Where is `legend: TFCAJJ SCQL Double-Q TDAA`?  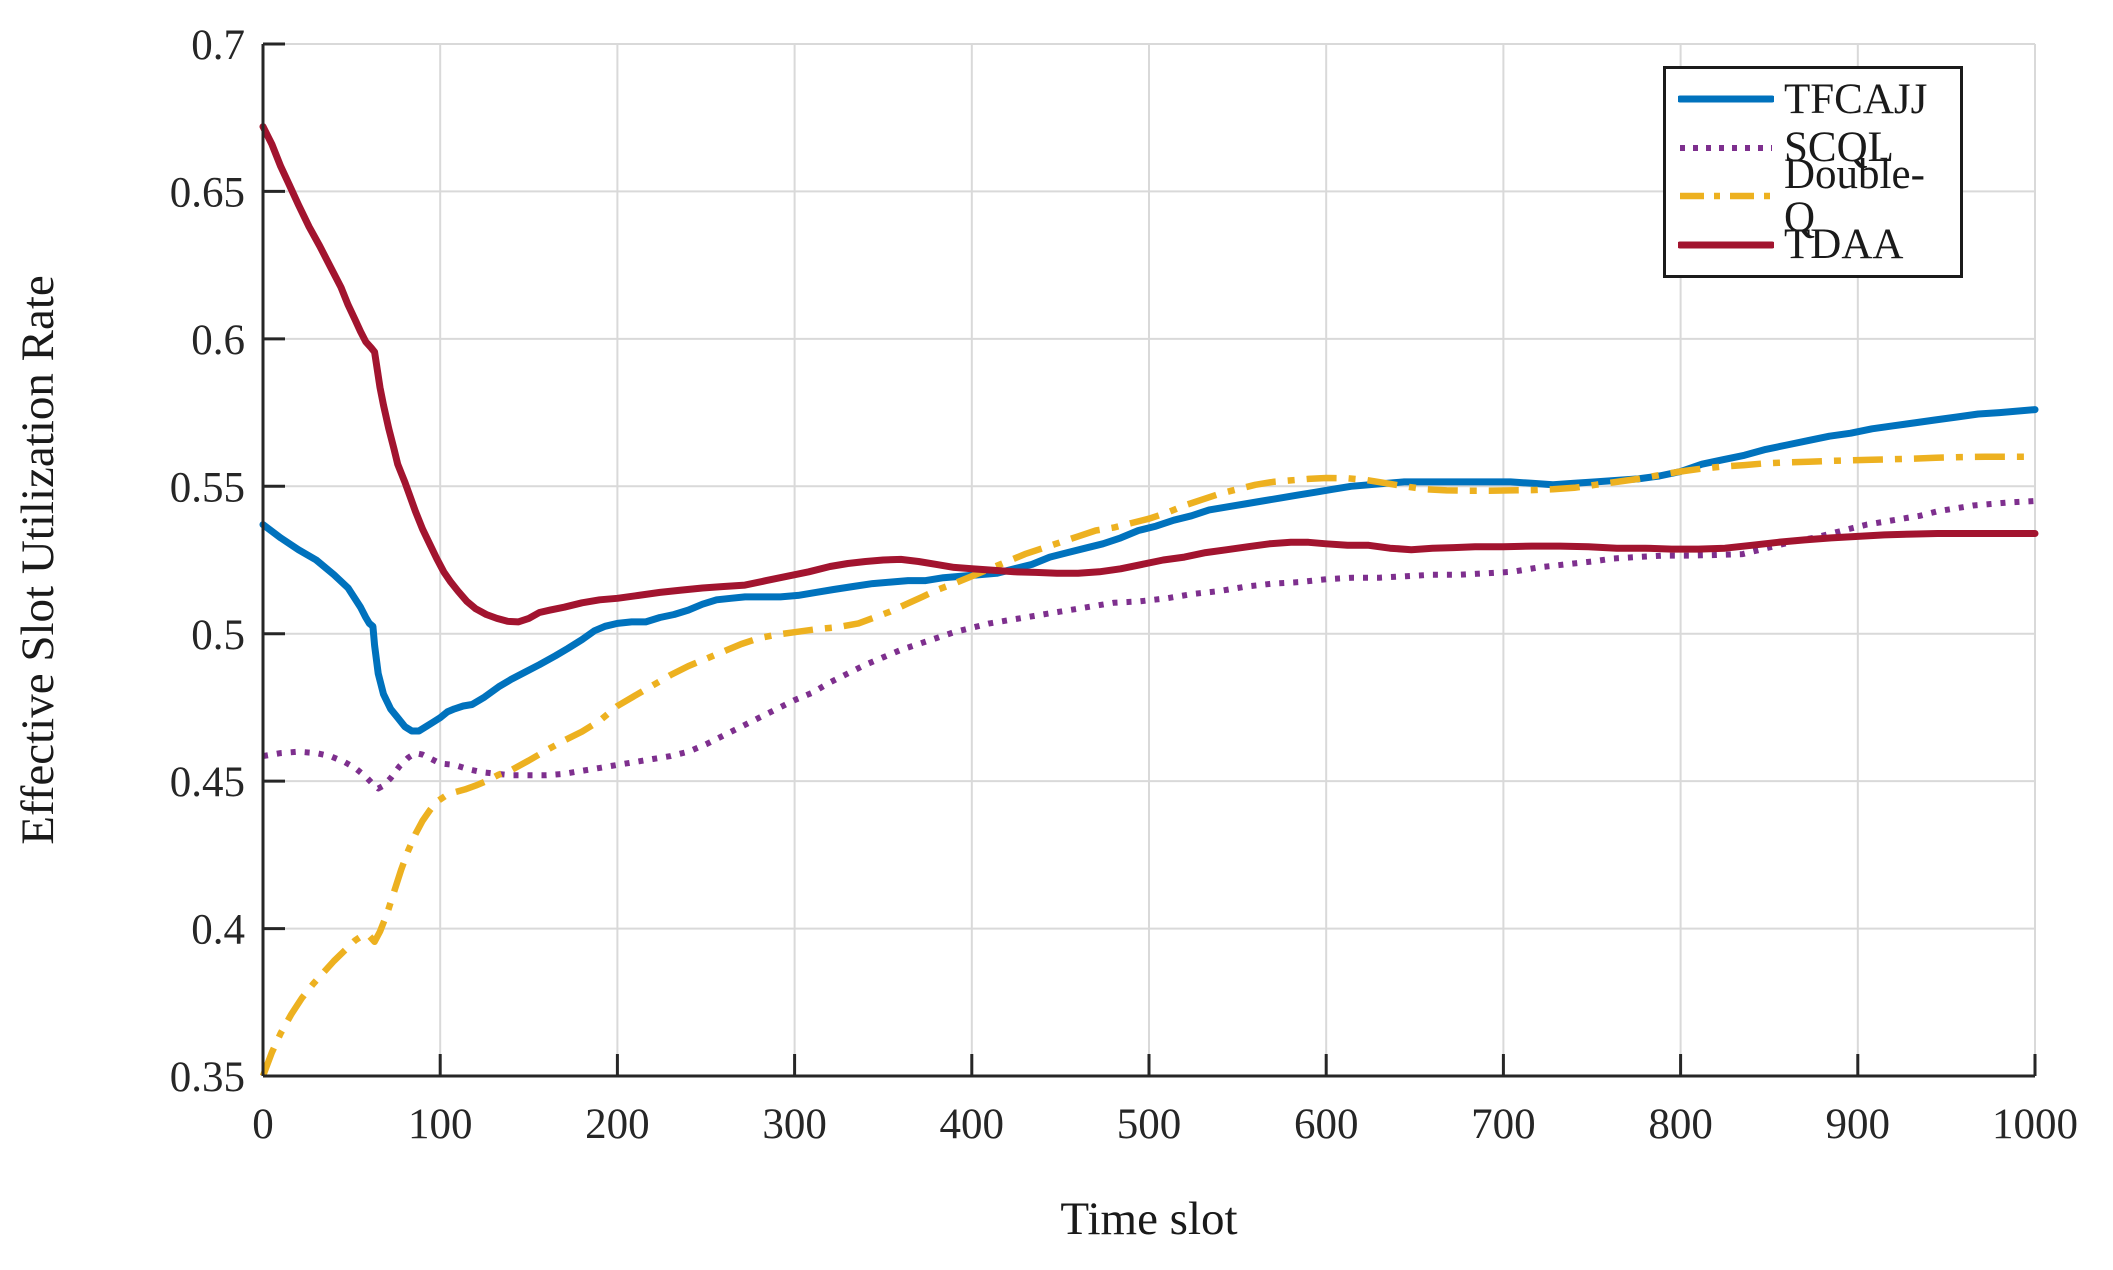 legend: TFCAJJ SCQL Double-Q TDAA is located at coordinates (1813, 172).